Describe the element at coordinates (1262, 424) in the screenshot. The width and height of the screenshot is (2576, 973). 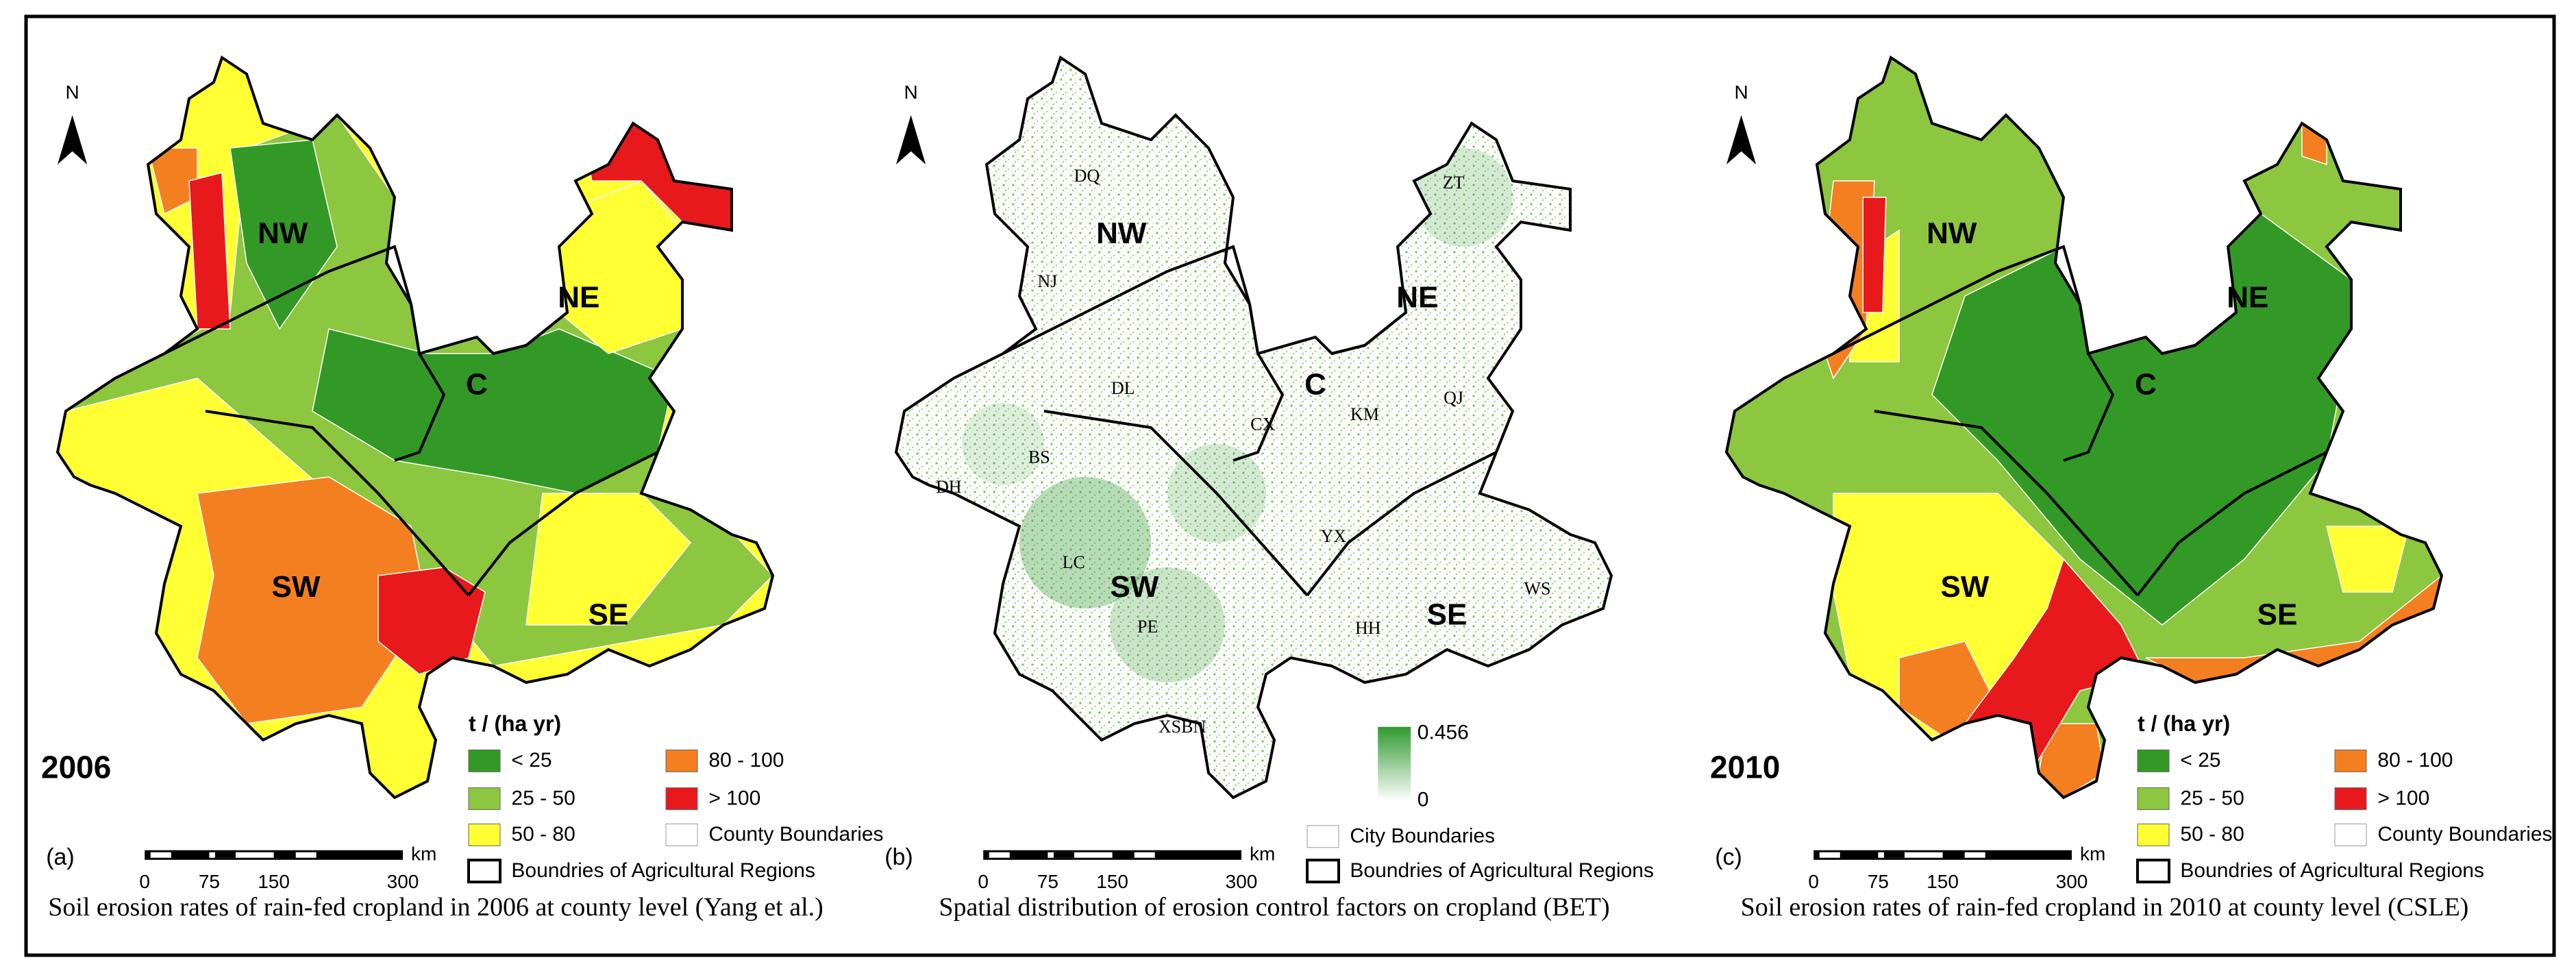
I see `city-label: CX` at that location.